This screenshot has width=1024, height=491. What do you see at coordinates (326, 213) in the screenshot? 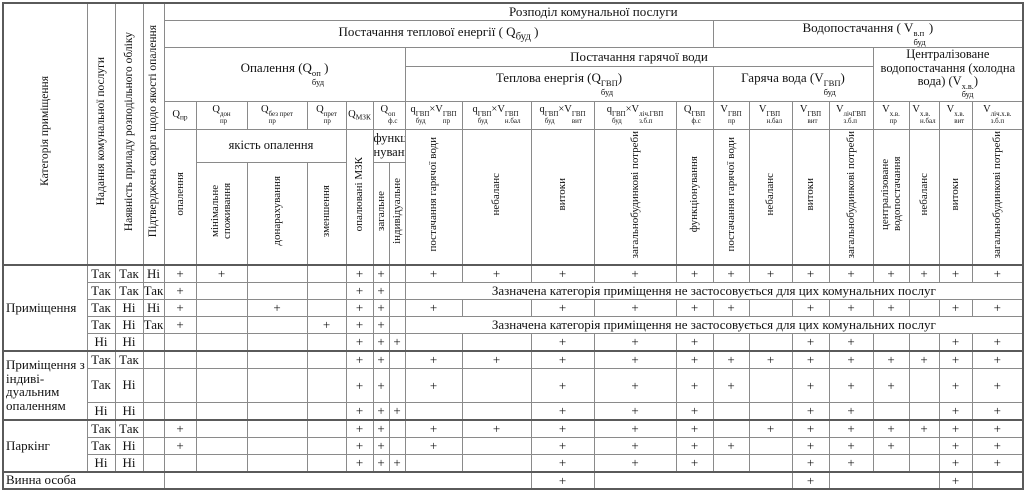
I see `column-reduction: зменшення` at bounding box center [326, 213].